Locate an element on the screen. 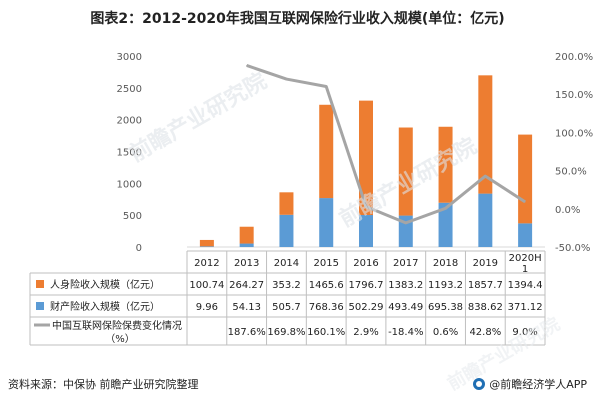 This screenshot has height=403, width=595. y-right-tick-label: -50.0% is located at coordinates (572, 248).